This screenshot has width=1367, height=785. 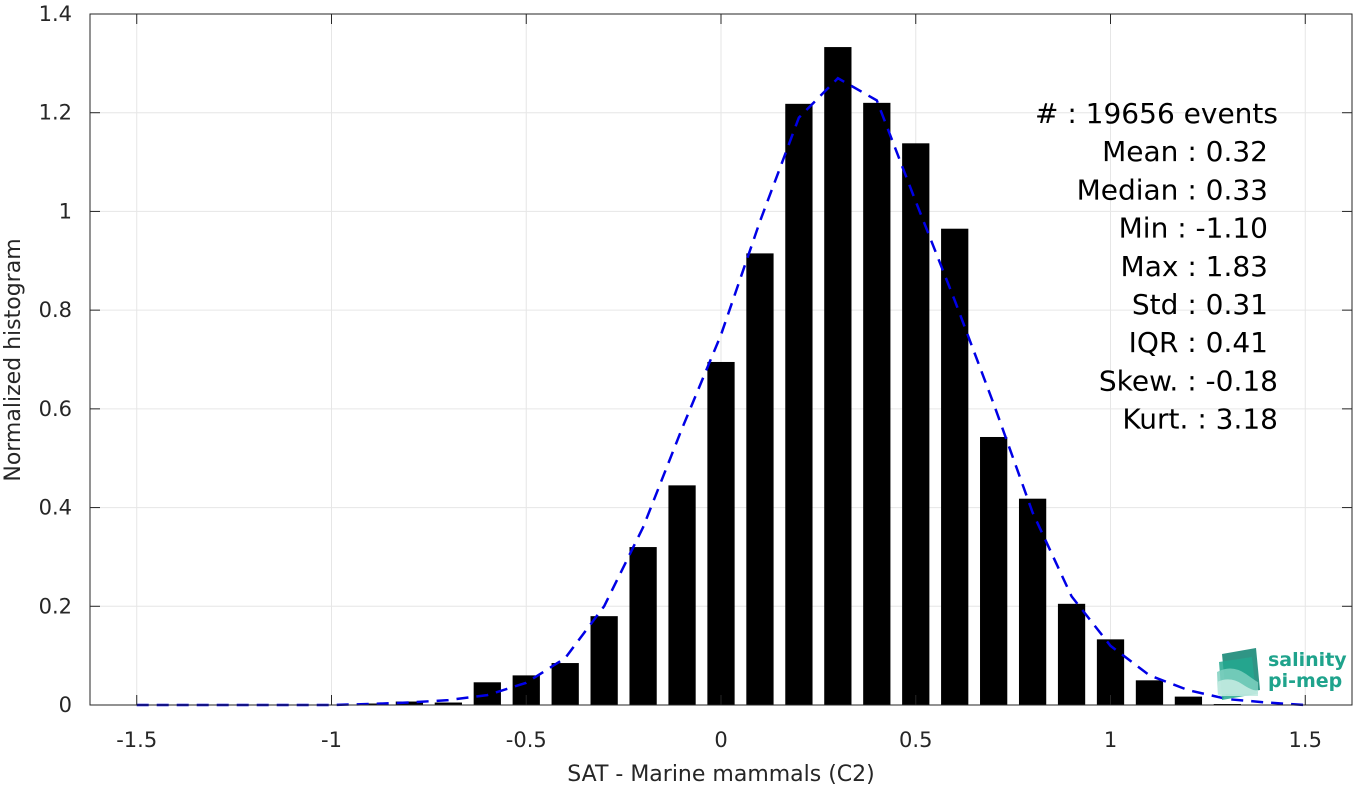 I want to click on stat-line: Skew. : -0.18, so click(x=1188, y=380).